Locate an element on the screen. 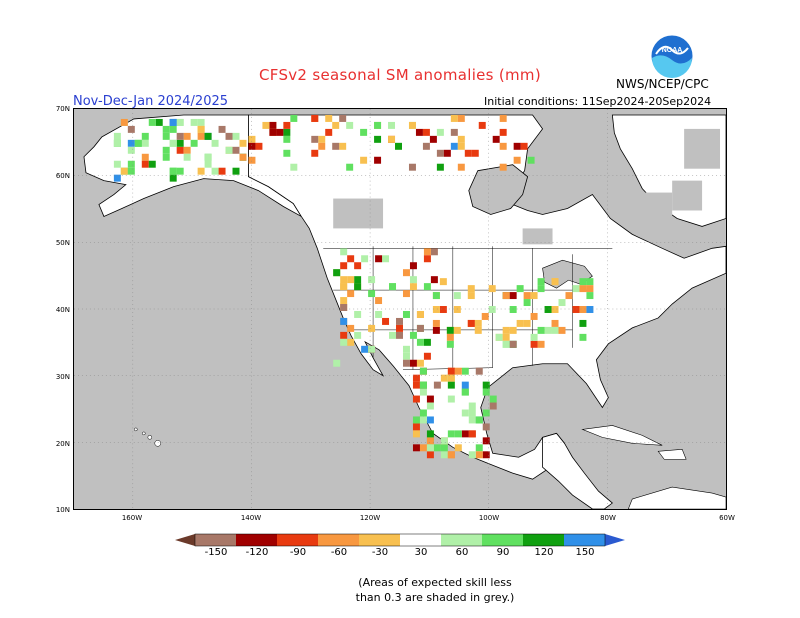 This screenshot has height=618, width=800. lon-label-120w: 120W is located at coordinates (370, 518).